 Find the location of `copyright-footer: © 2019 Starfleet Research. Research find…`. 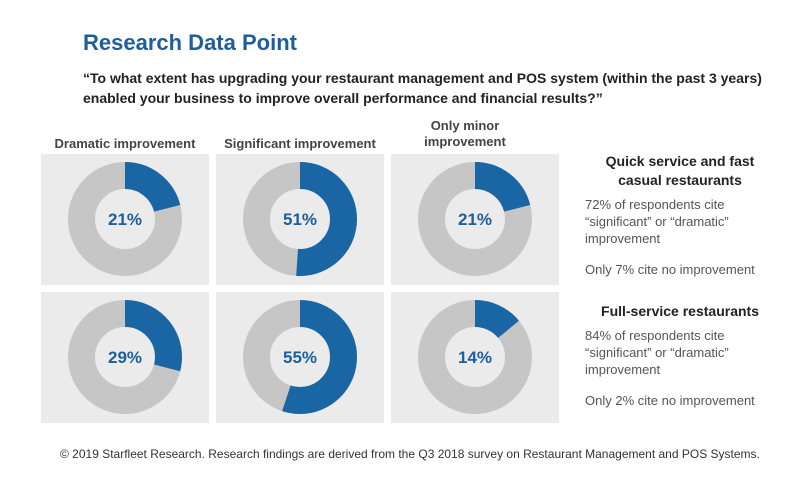

copyright-footer: © 2019 Starfleet Research. Research find… is located at coordinates (410, 454).